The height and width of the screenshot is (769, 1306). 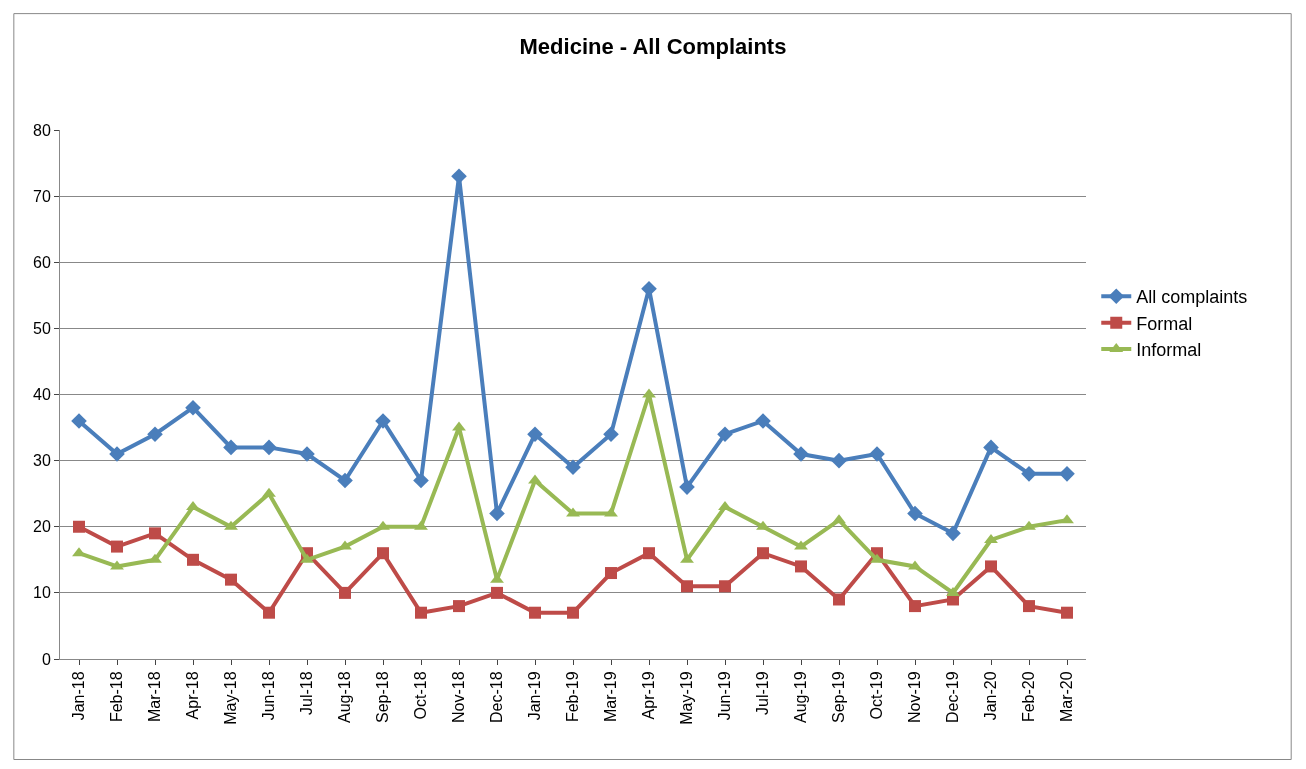 What do you see at coordinates (231, 698) in the screenshot?
I see `x-tick-label: May-18` at bounding box center [231, 698].